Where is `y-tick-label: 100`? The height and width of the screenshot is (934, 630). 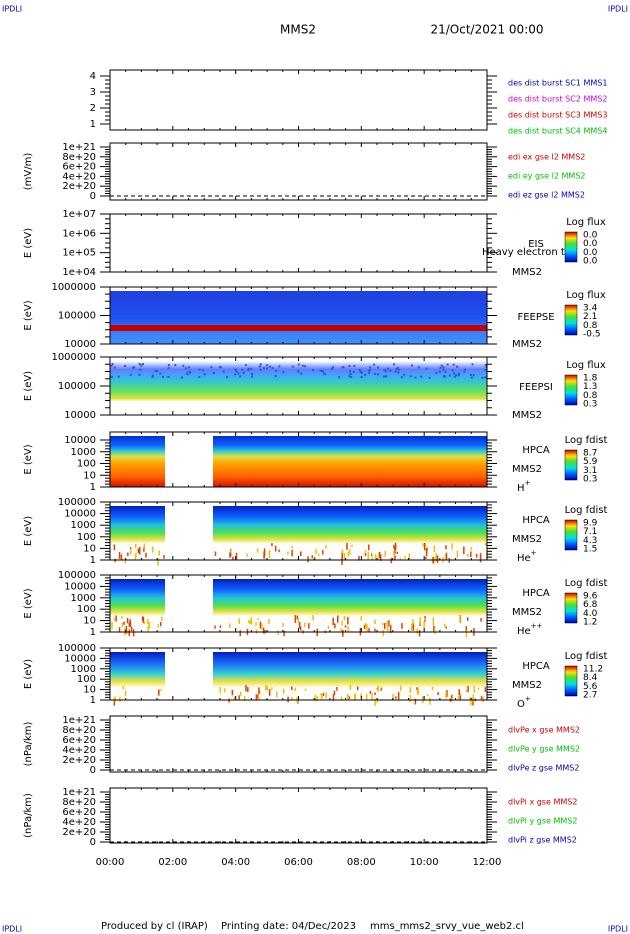 y-tick-label: 100 is located at coordinates (86, 609).